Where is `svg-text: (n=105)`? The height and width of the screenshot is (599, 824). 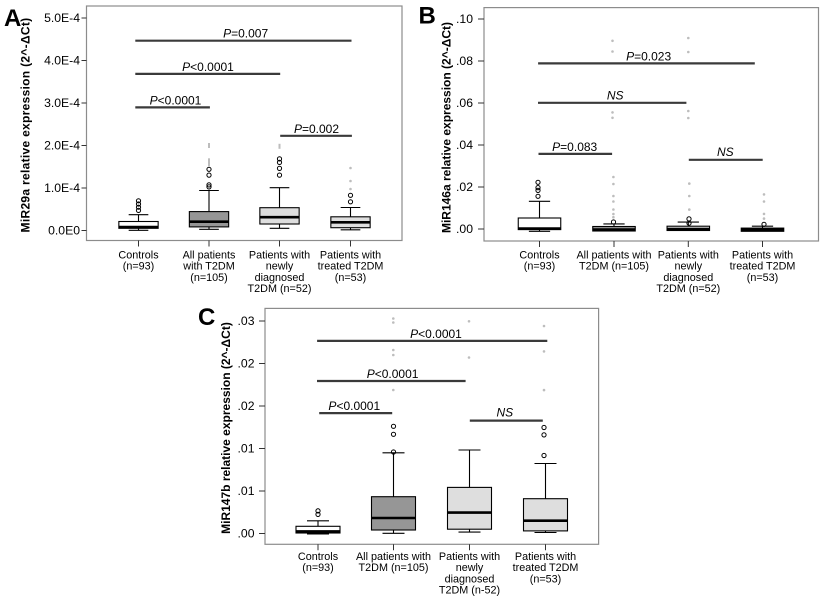
svg-text: (n=105) is located at coordinates (209, 278).